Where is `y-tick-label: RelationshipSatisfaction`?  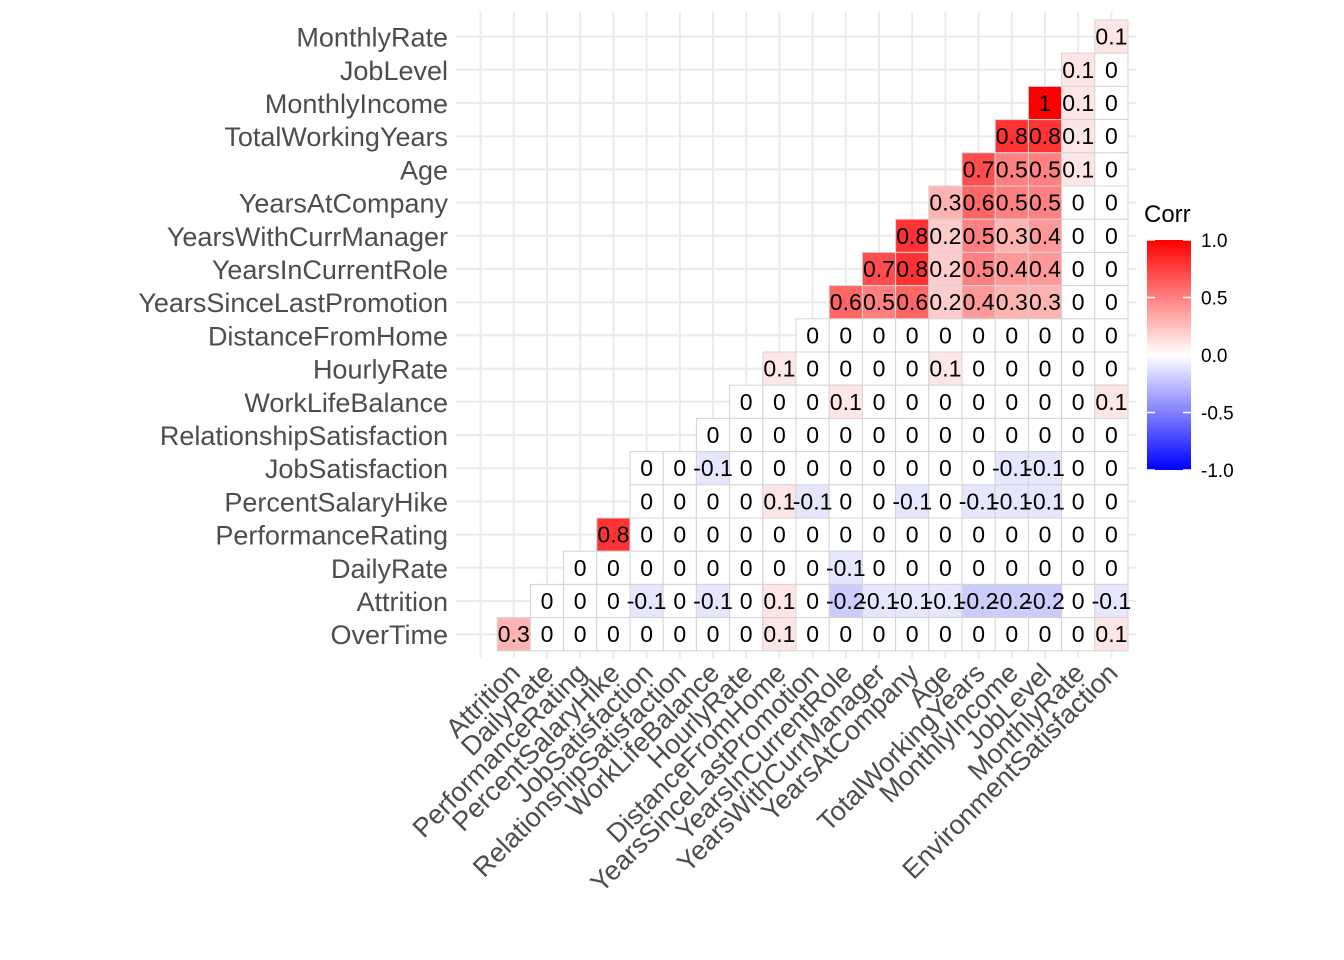 y-tick-label: RelationshipSatisfaction is located at coordinates (304, 436).